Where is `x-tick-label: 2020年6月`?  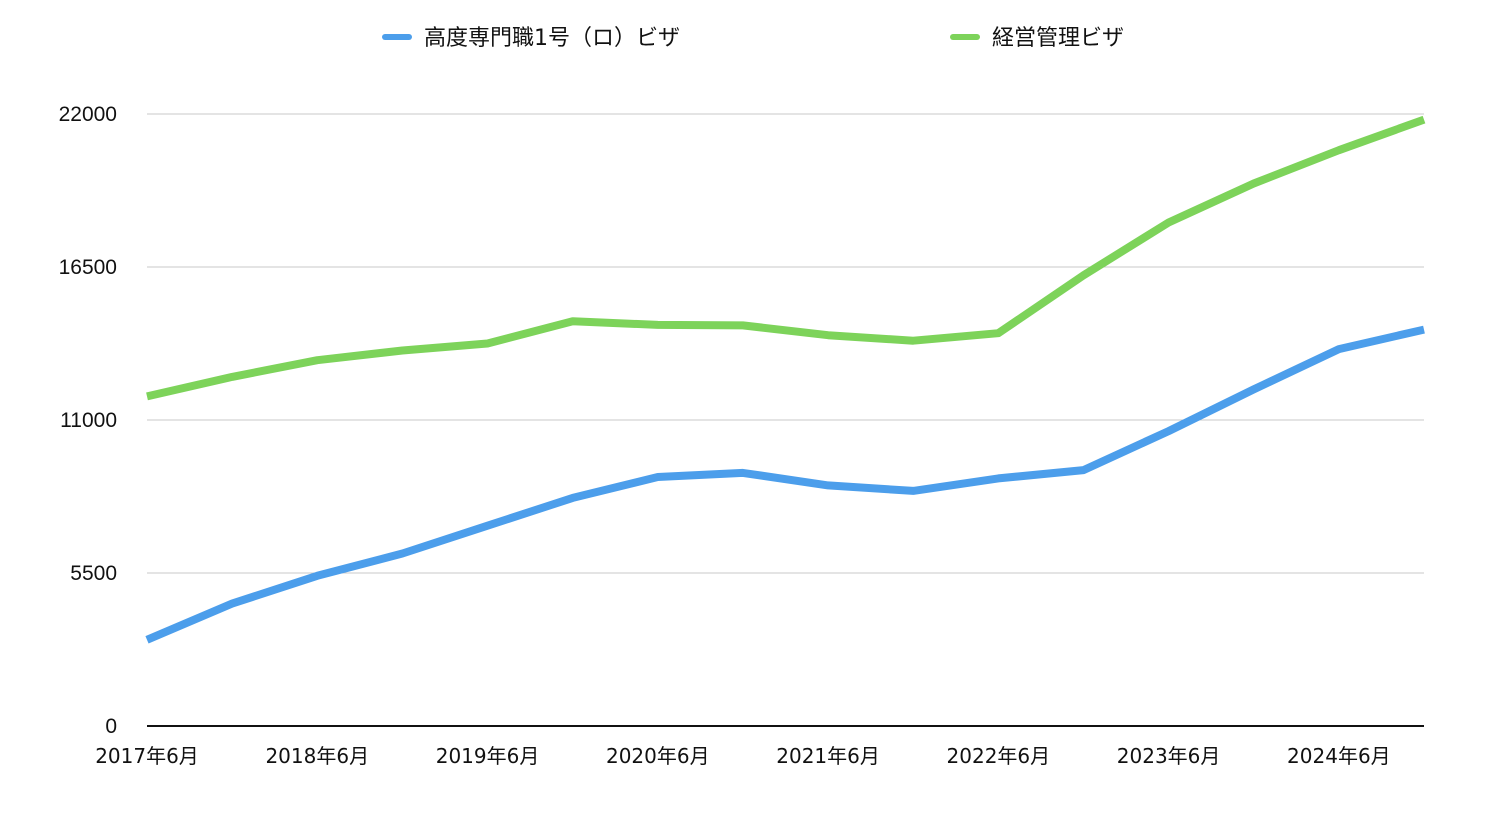 x-tick-label: 2020年6月 is located at coordinates (658, 756).